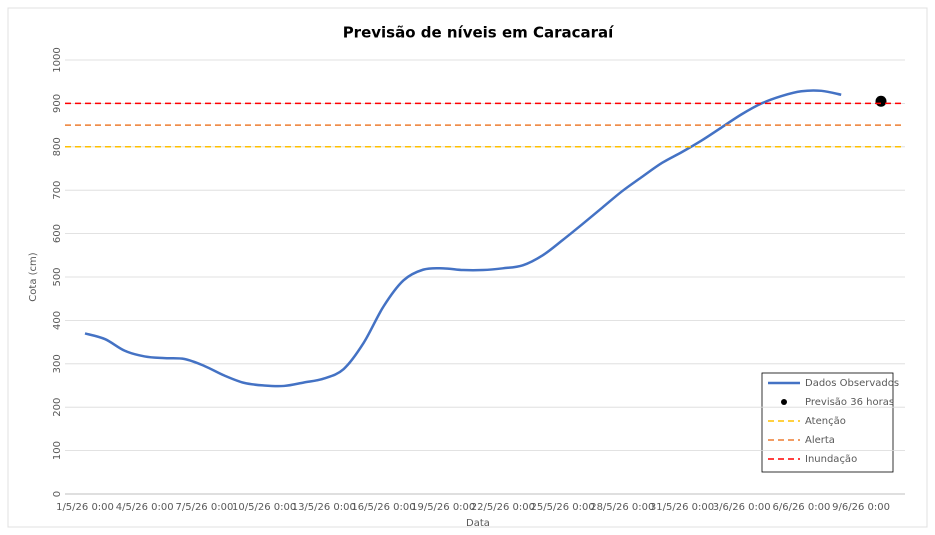 The image size is (935, 535). Describe the element at coordinates (57, 450) in the screenshot. I see `y-tick-label: 100` at that location.